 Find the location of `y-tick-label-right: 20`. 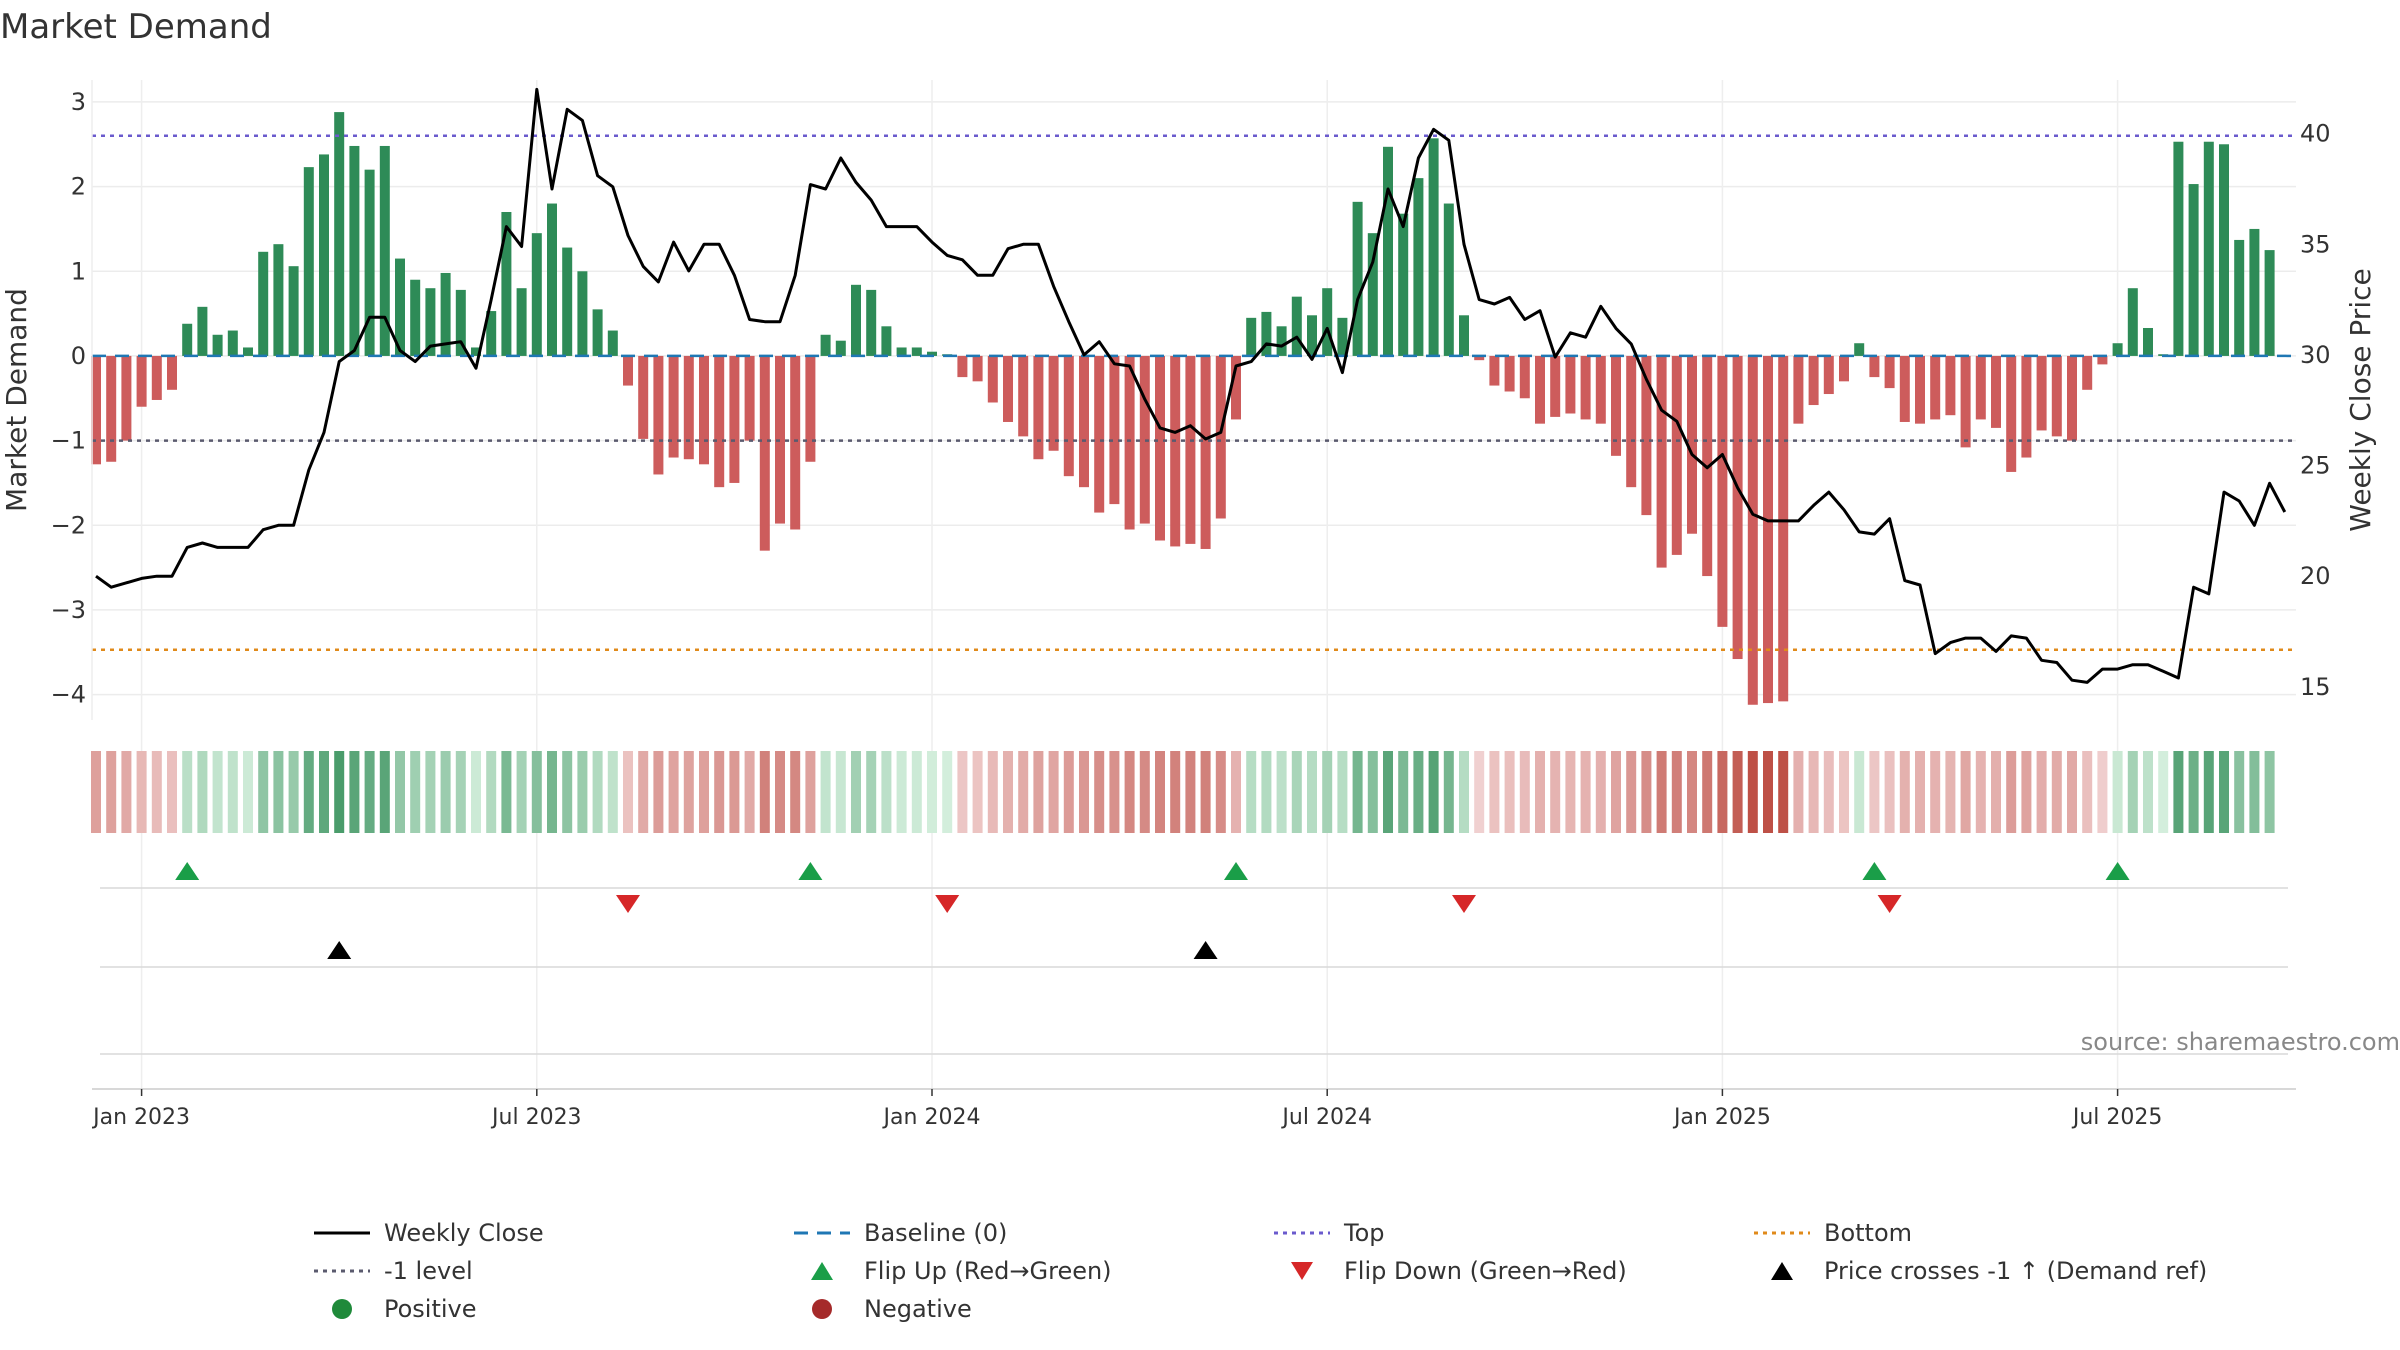

y-tick-label-right: 20 is located at coordinates (2315, 576).